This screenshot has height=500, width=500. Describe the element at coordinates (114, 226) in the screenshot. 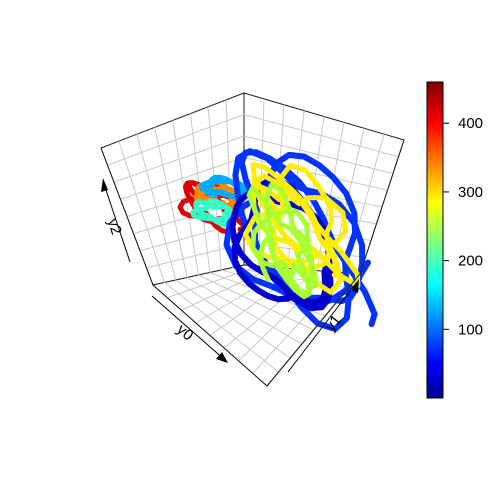

I see `z-axis-label: y2` at that location.